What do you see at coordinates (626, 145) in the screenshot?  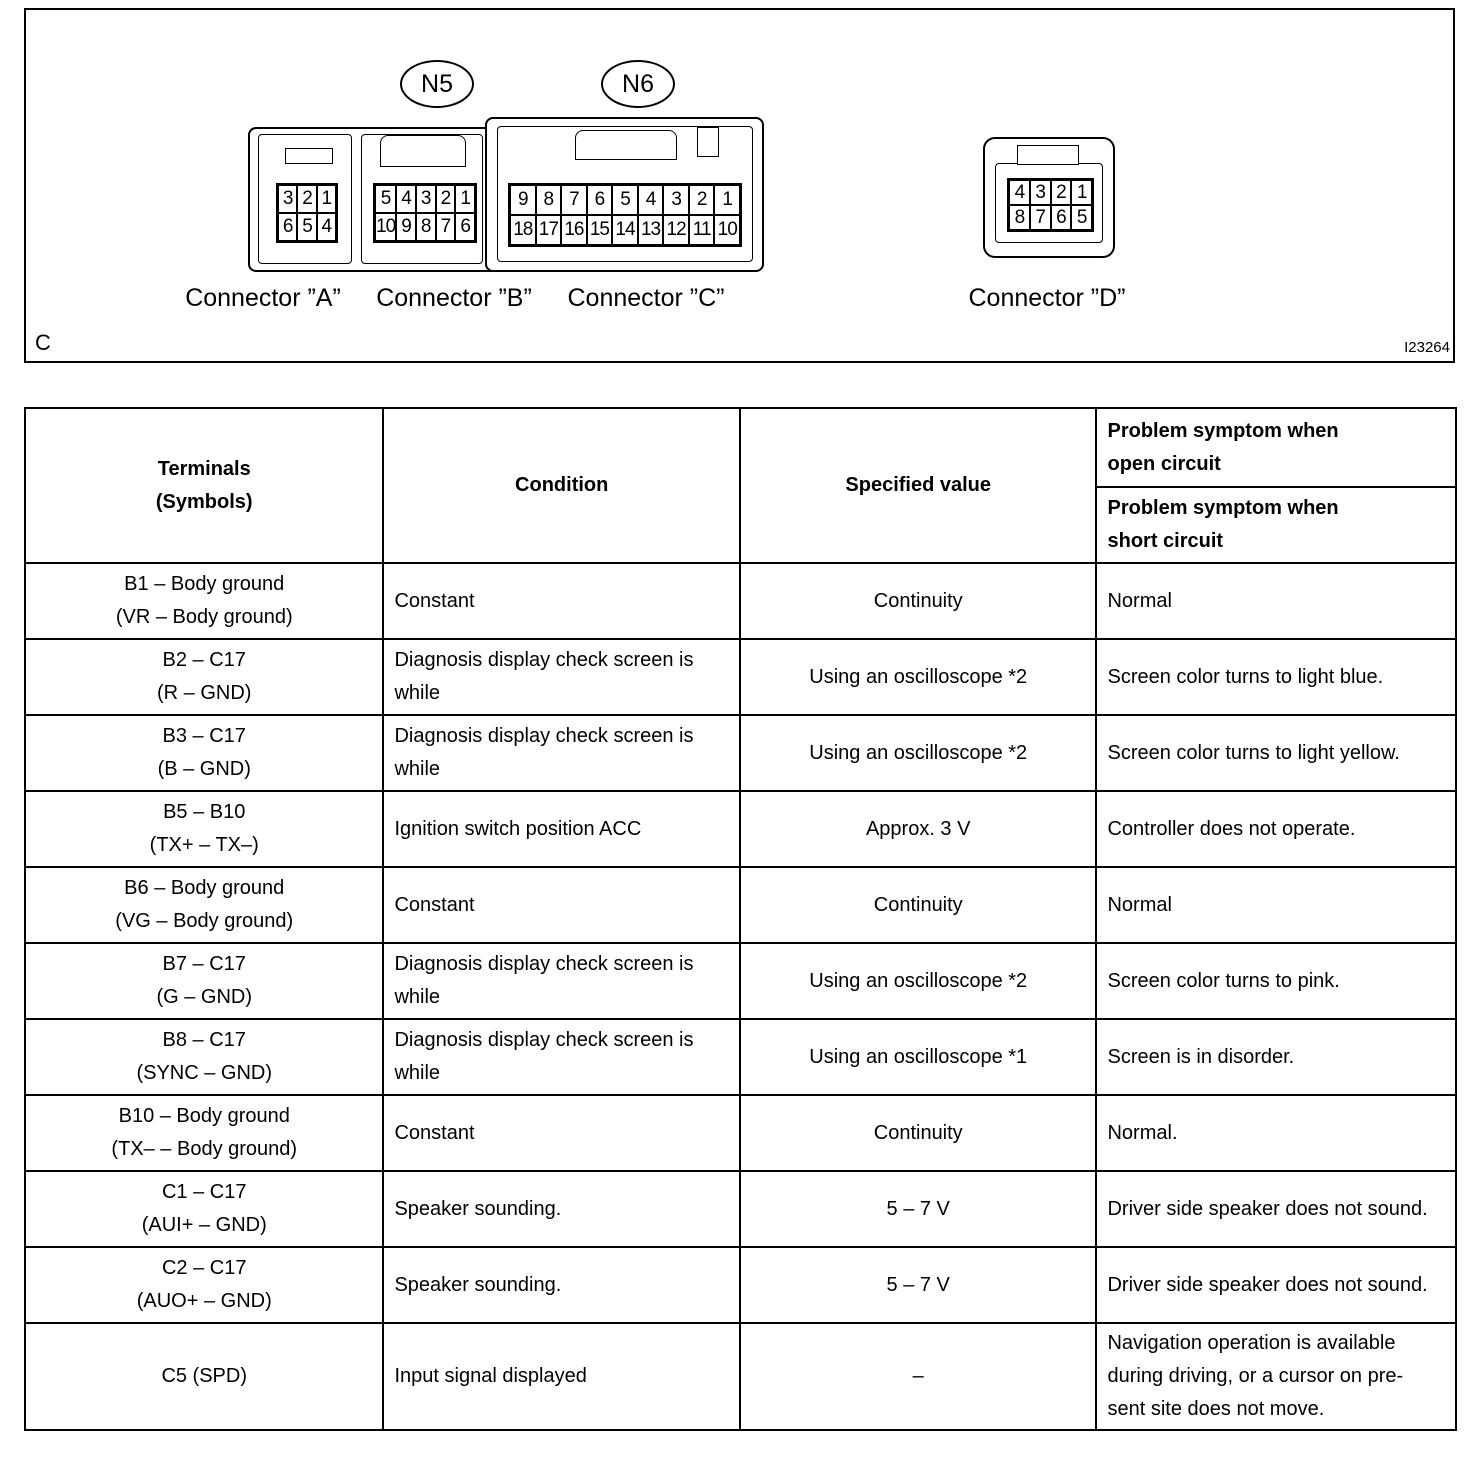 I see `connector-c-latch` at bounding box center [626, 145].